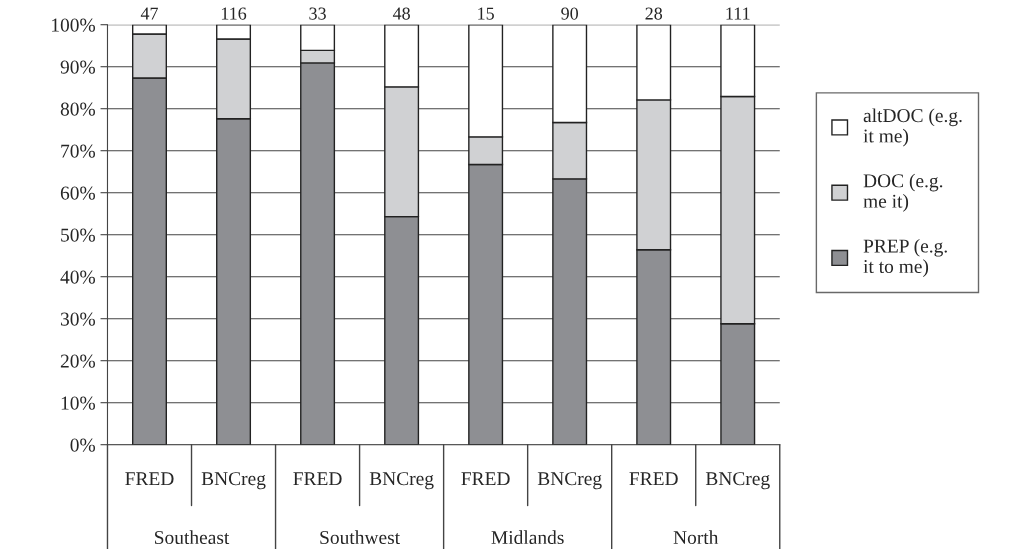  What do you see at coordinates (74, 25) in the screenshot?
I see `y-tick-label: 100%` at bounding box center [74, 25].